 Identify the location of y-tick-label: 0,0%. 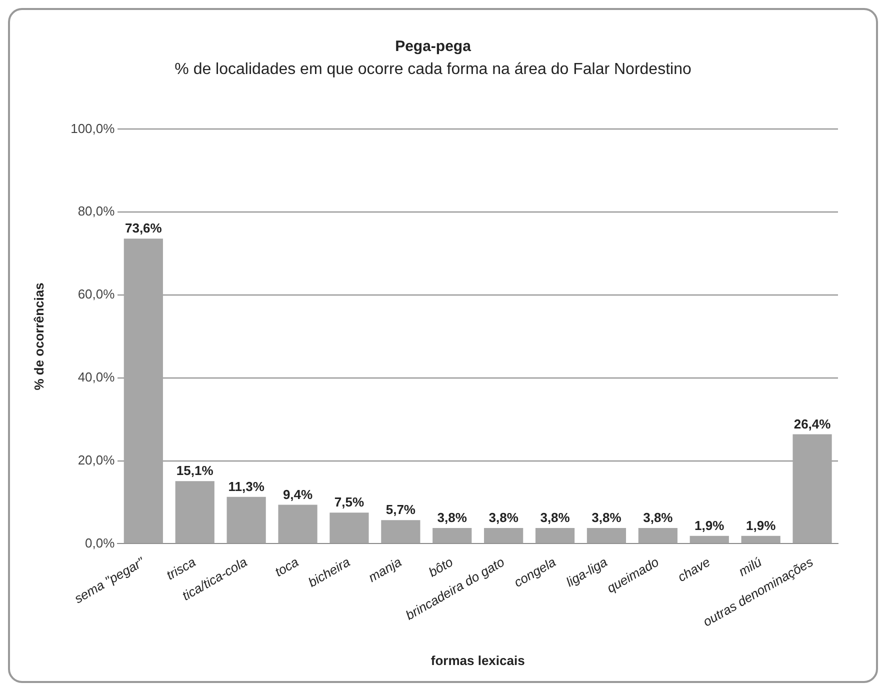
(100, 542).